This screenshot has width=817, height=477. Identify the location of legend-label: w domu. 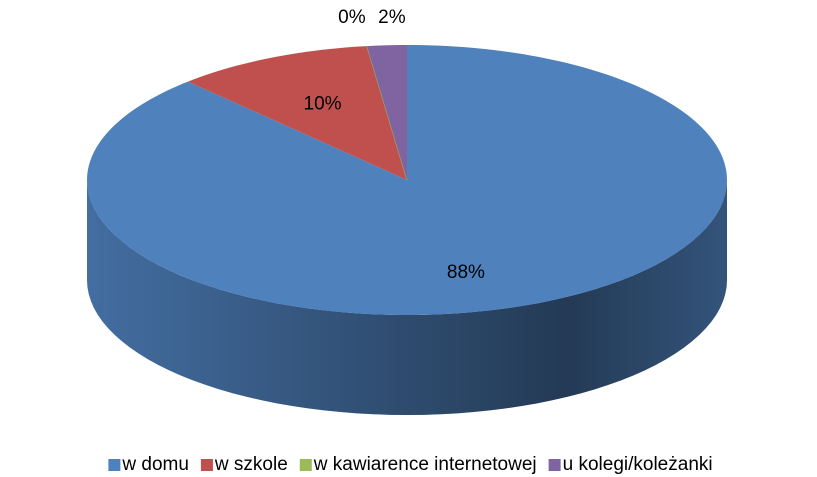
(155, 464).